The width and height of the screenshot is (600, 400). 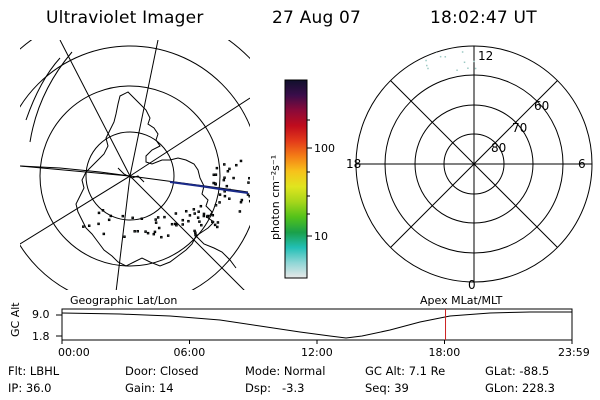 I want to click on polar-label-lat-80: 80, so click(x=498, y=148).